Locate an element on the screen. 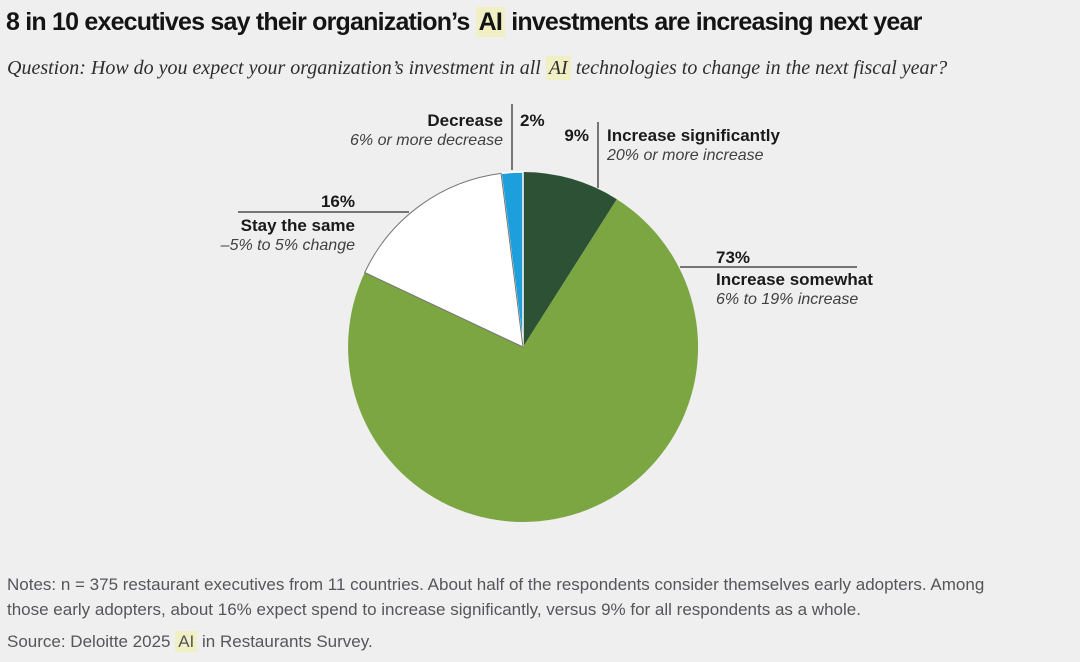 The image size is (1080, 662). source-text-pre: Source: Deloitte 2025 is located at coordinates (91, 641).